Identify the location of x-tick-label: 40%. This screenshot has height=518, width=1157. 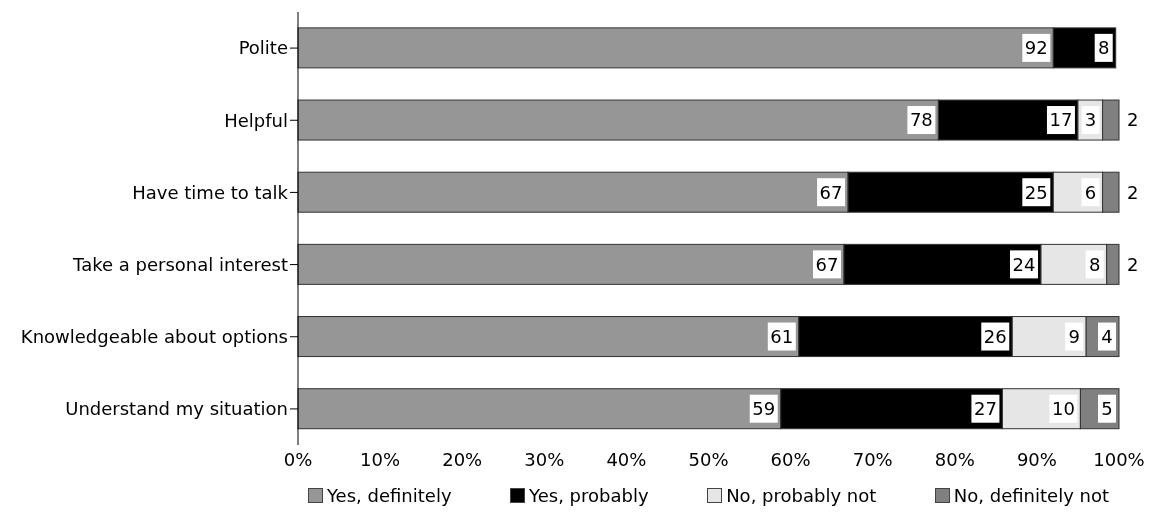
(626, 459).